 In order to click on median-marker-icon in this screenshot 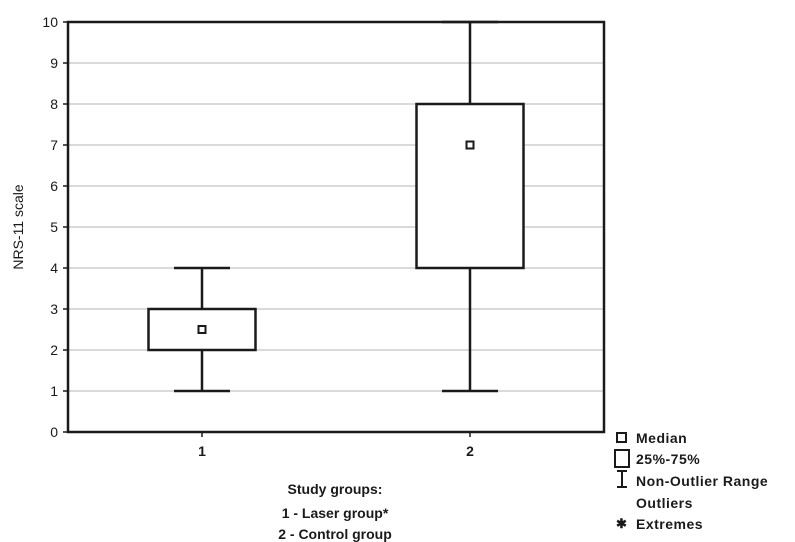, I will do `click(621, 437)`.